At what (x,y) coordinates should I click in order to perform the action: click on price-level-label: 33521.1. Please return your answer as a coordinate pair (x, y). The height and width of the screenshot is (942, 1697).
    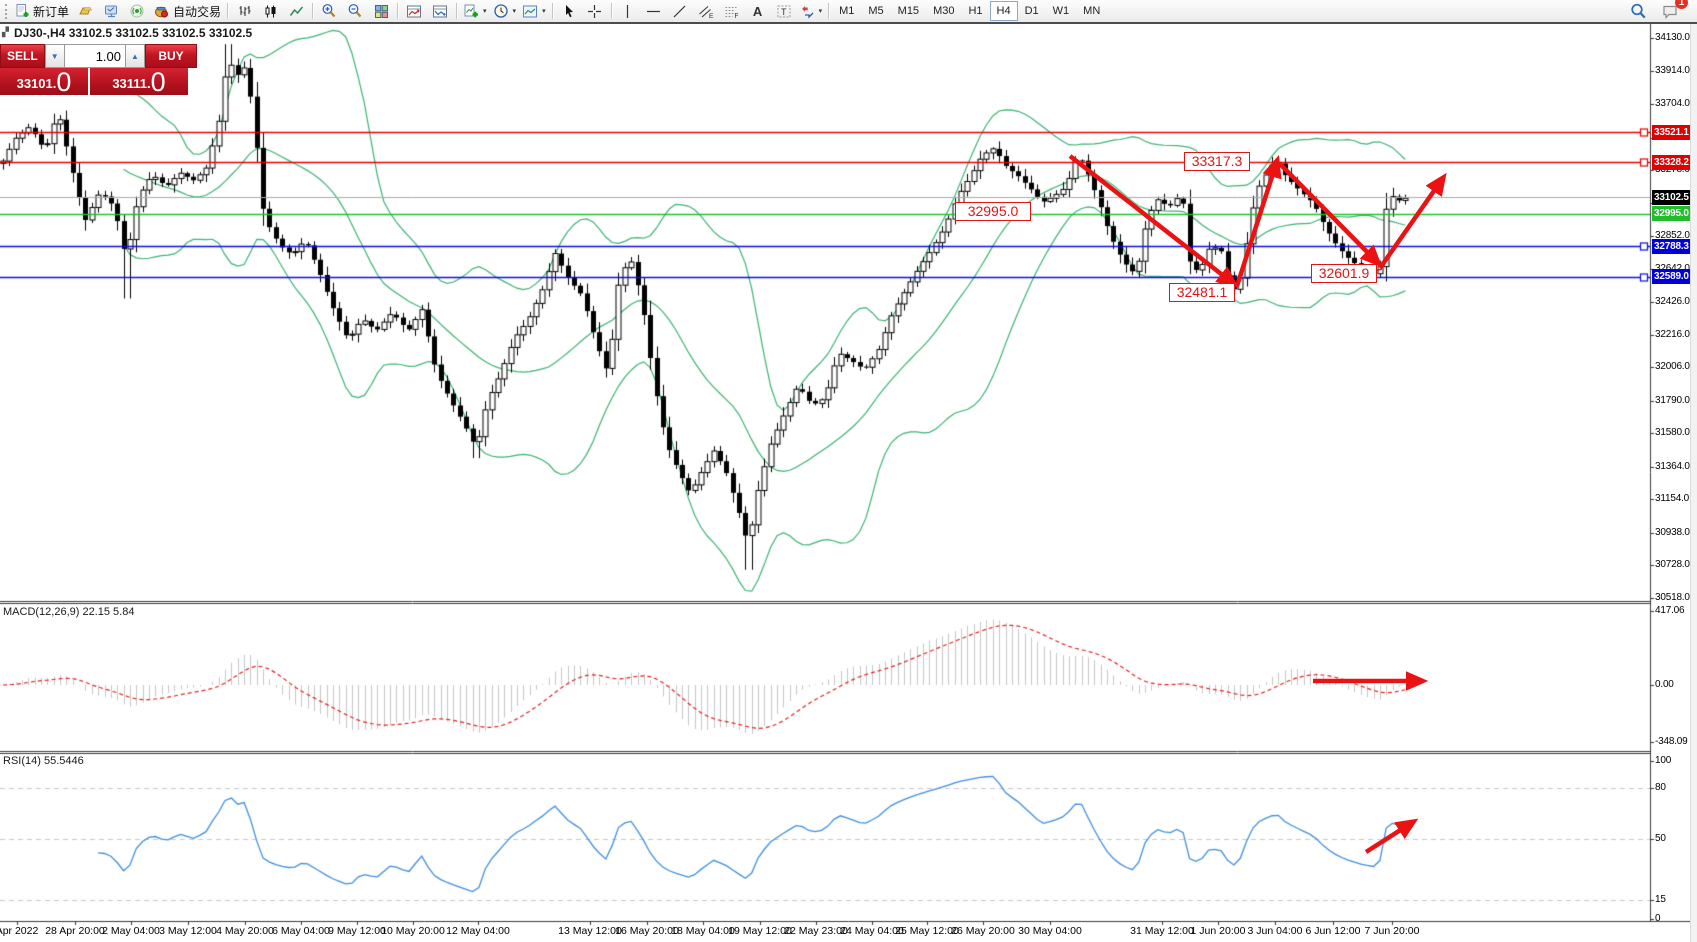
    Looking at the image, I should click on (1673, 132).